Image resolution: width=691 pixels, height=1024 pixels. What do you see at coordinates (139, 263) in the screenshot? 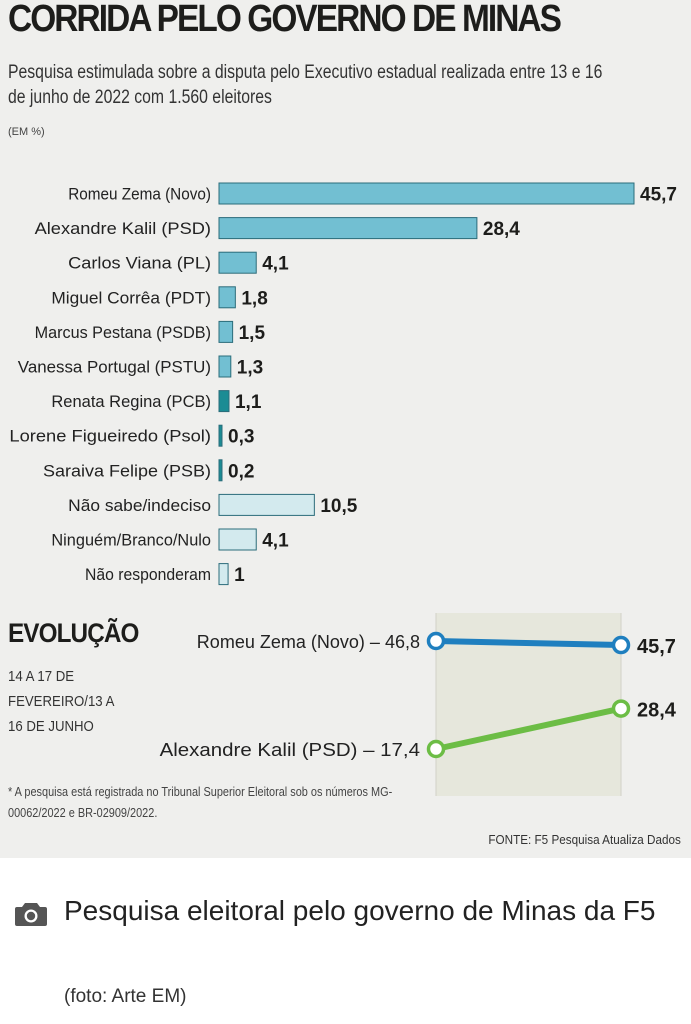
I see `bar-category-label: Carlos Viana (PL)` at bounding box center [139, 263].